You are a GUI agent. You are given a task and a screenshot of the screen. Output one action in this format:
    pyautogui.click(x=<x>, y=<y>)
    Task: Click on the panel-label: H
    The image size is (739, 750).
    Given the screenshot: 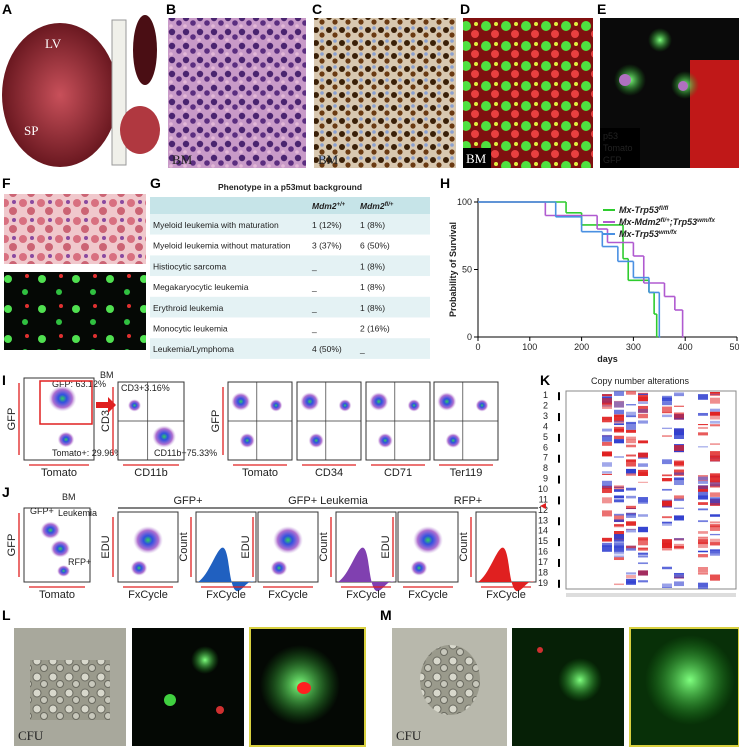 What is the action you would take?
    pyautogui.click(x=445, y=183)
    